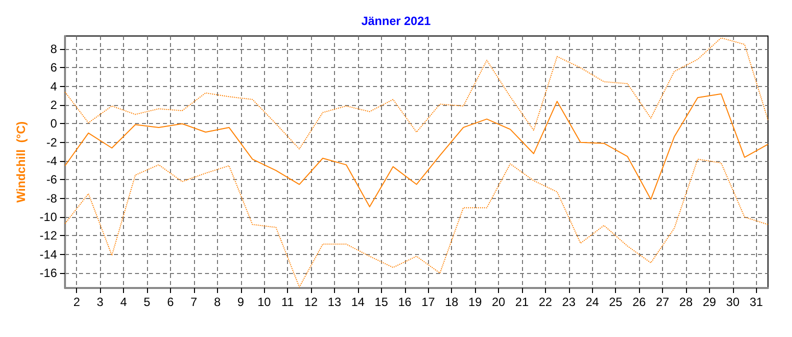 This screenshot has height=337, width=792. What do you see at coordinates (733, 302) in the screenshot?
I see `x-tick-label: 30` at bounding box center [733, 302].